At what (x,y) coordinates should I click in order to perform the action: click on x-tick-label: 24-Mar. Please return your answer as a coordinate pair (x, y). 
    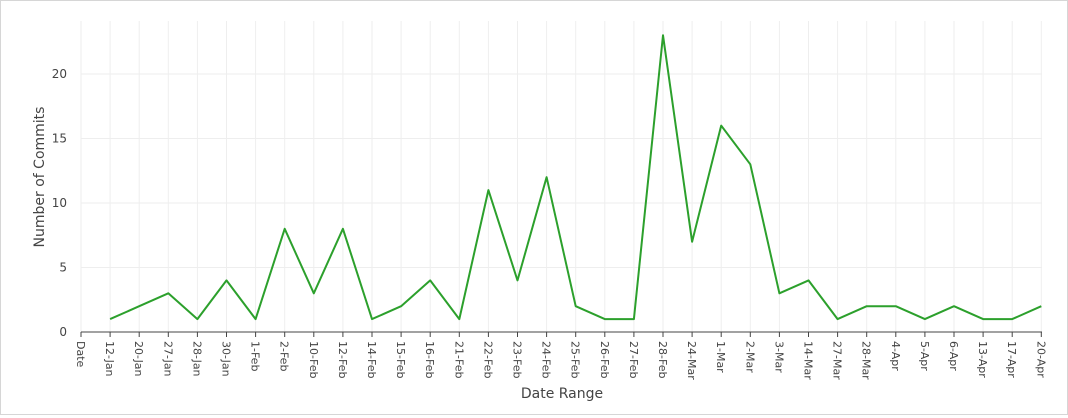
    Looking at the image, I should click on (691, 360).